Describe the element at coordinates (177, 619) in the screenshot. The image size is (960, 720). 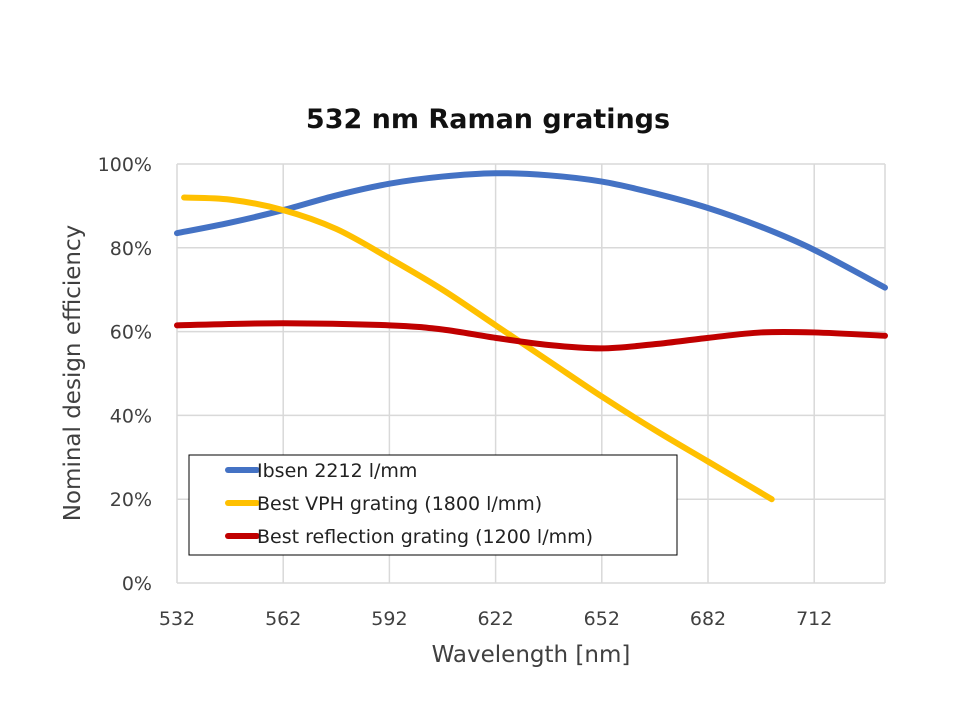
I see `x-tick-label: 532` at that location.